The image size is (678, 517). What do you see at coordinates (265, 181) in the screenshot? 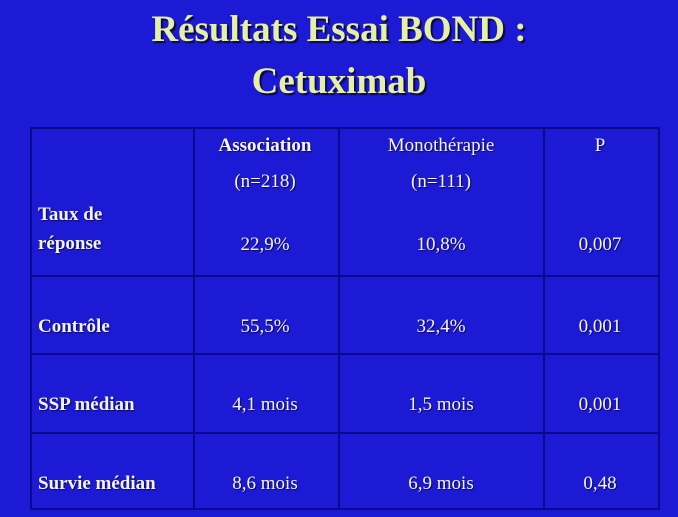
I see `column-subheader: (n=218)` at bounding box center [265, 181].